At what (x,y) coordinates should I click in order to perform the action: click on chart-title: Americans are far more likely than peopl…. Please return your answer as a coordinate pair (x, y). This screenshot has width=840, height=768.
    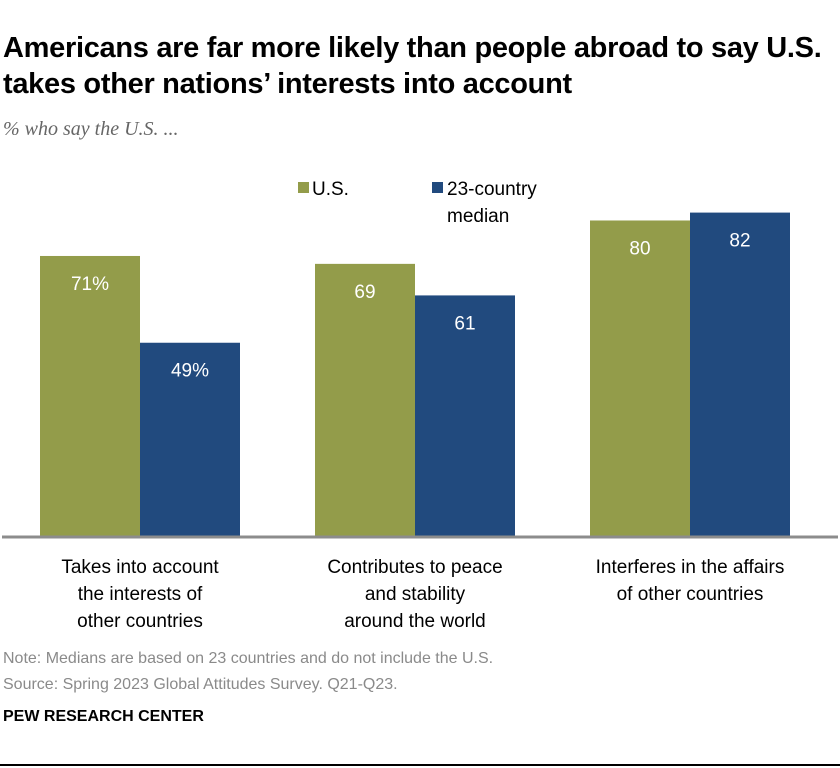
    Looking at the image, I should click on (412, 66).